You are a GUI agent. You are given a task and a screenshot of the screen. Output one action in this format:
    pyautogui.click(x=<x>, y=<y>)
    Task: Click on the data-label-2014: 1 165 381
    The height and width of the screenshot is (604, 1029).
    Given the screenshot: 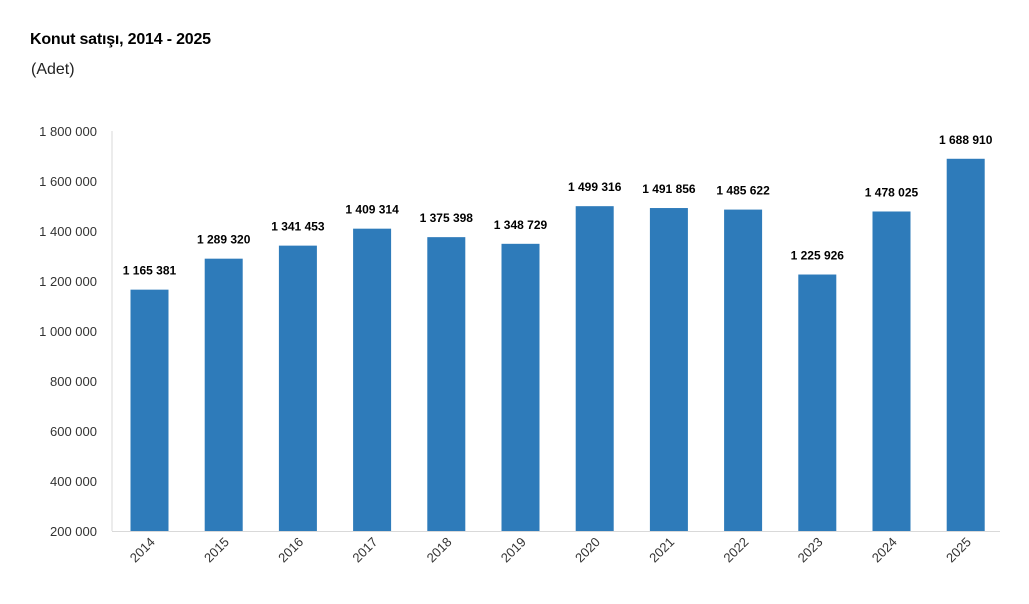 What is the action you would take?
    pyautogui.click(x=150, y=271)
    